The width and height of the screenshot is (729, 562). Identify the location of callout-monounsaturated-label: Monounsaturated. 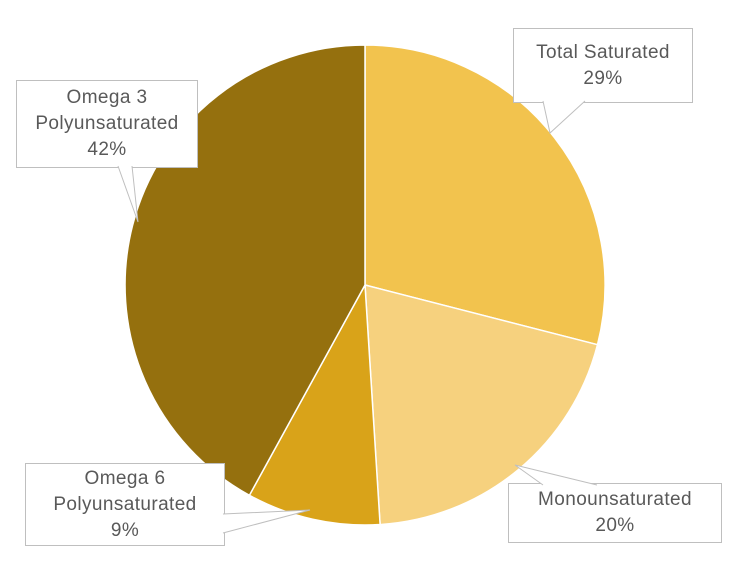
(615, 499).